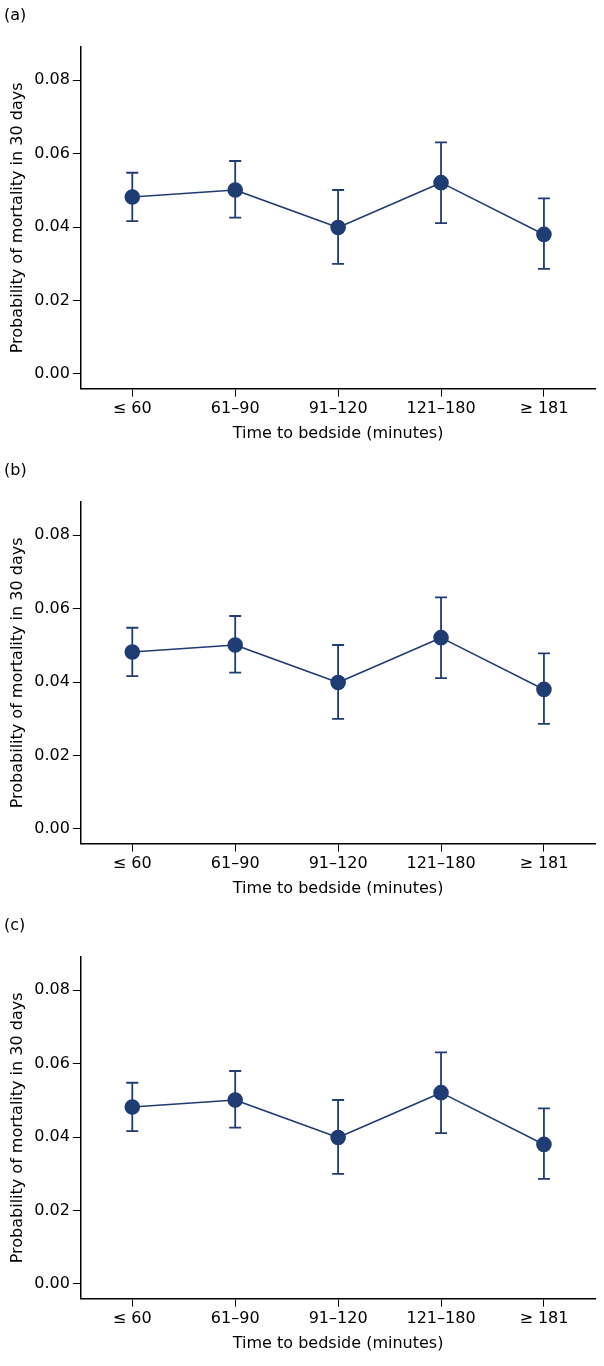 The width and height of the screenshot is (604, 1366). What do you see at coordinates (15, 924) in the screenshot?
I see `chart-title: (c)` at bounding box center [15, 924].